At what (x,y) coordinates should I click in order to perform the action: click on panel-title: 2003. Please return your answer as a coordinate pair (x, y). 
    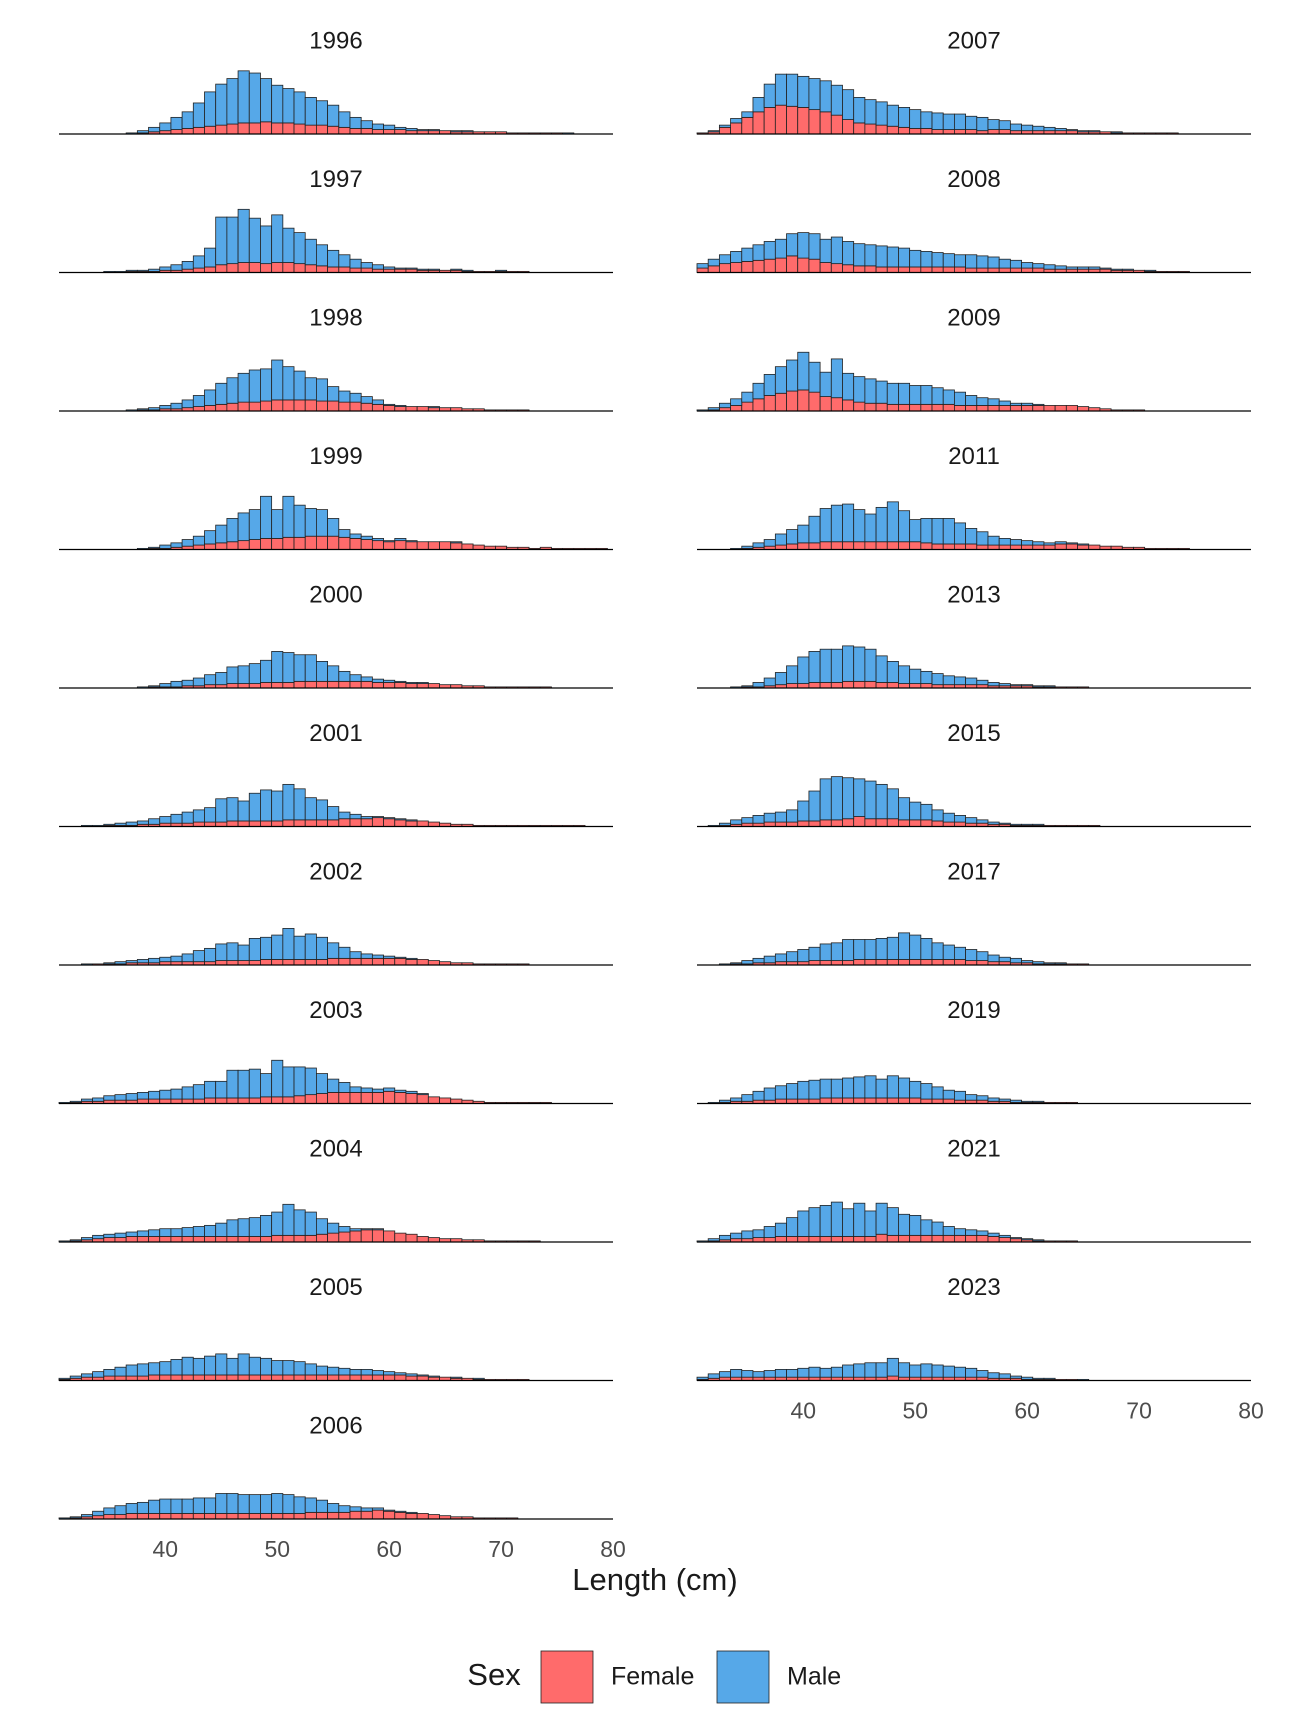
    Looking at the image, I should click on (335, 1010).